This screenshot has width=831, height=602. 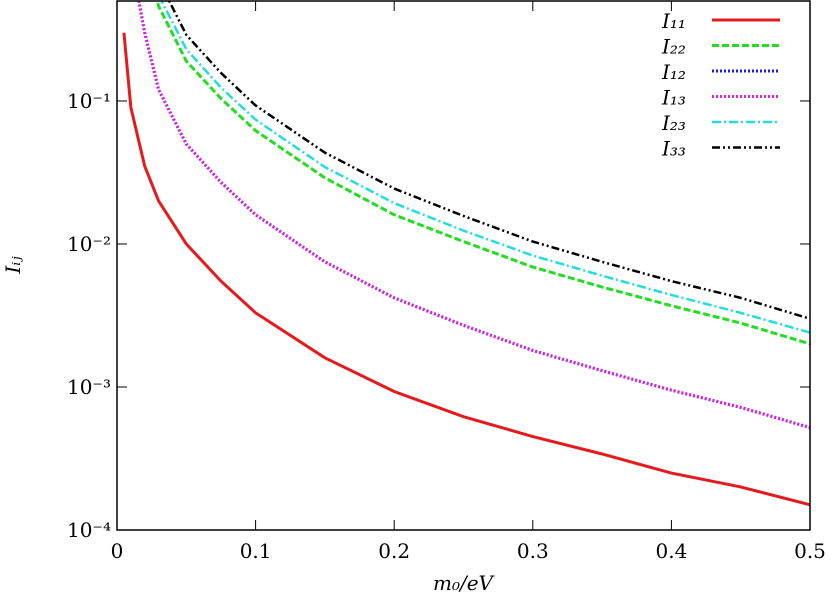 I want to click on legend-label: I₁₃, so click(x=673, y=98).